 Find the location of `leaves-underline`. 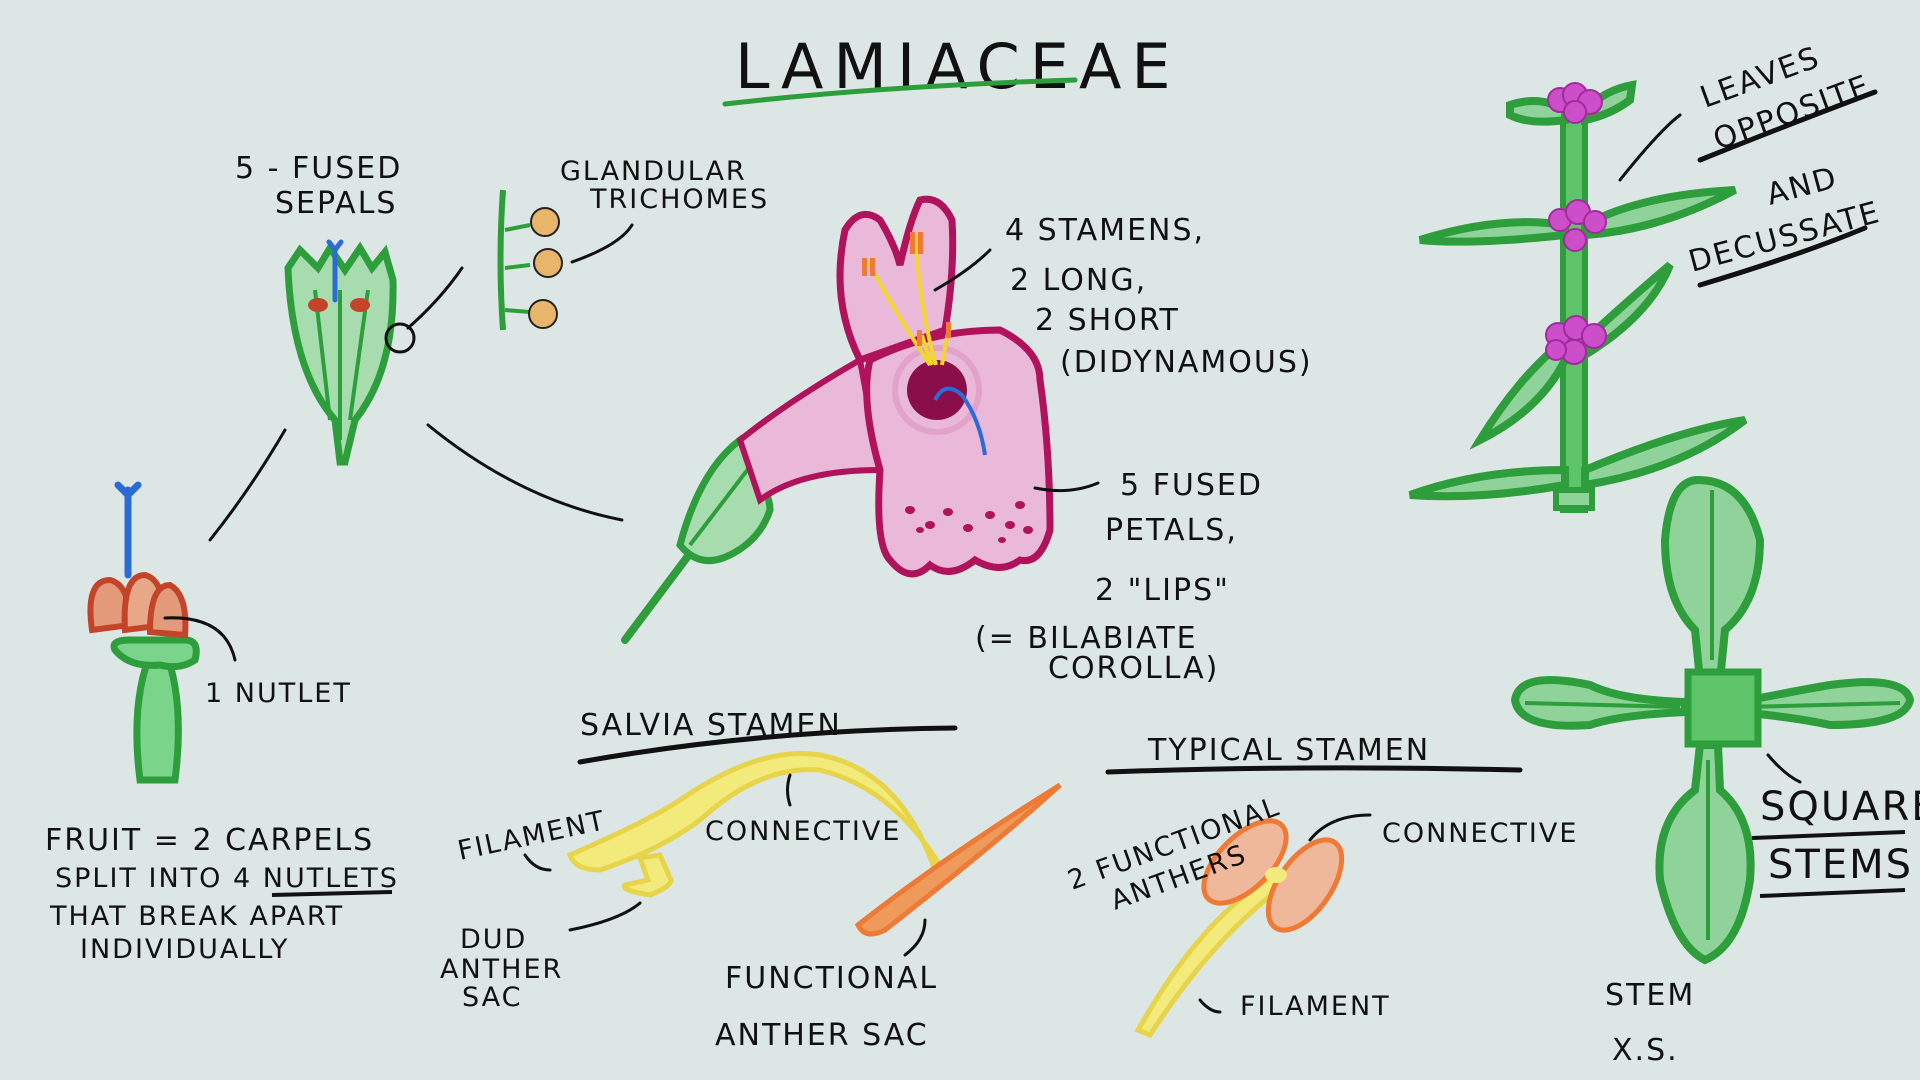

leaves-underline is located at coordinates (1787, 126).